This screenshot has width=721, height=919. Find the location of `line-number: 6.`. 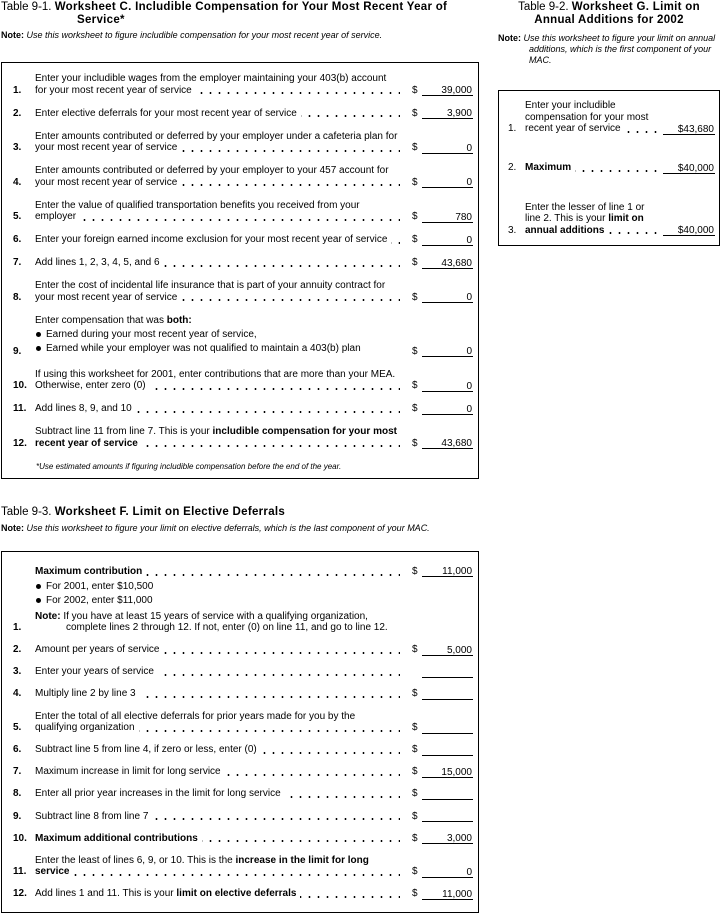

line-number: 6. is located at coordinates (17, 240).